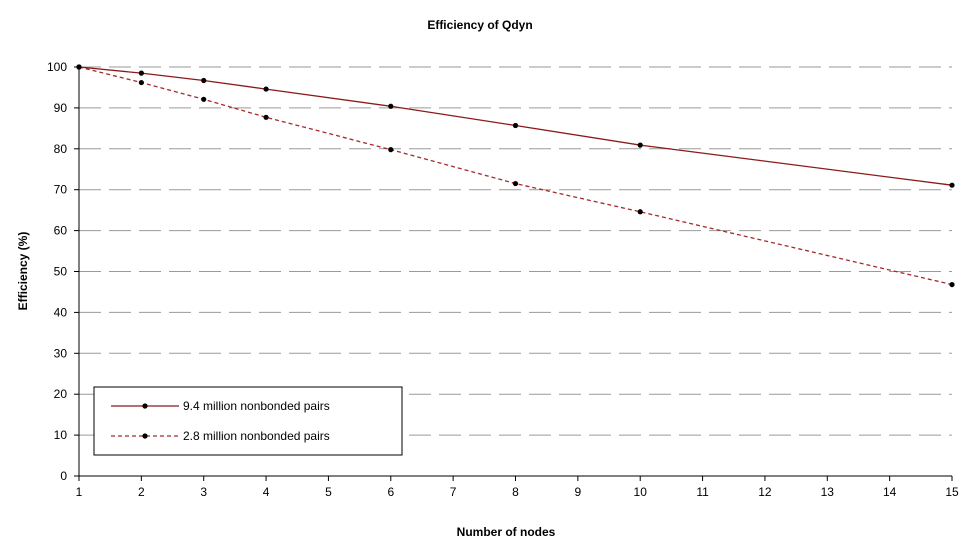 This screenshot has width=962, height=540. I want to click on x-tick-label-12: 12, so click(765, 492).